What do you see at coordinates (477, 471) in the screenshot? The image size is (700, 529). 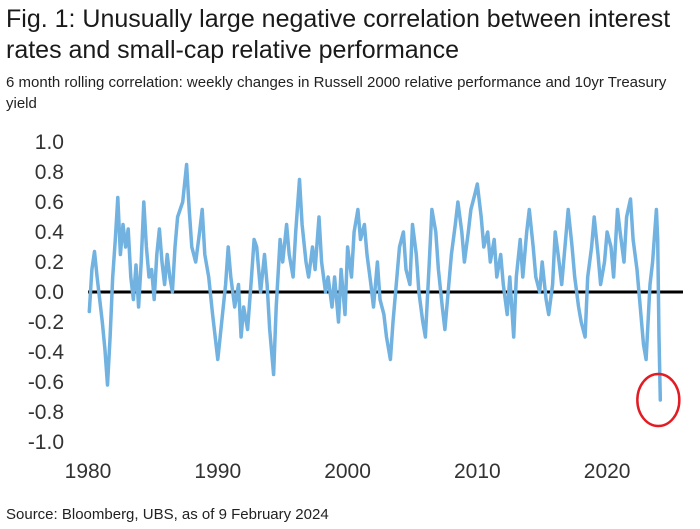 I see `x-tick-label: 2010` at bounding box center [477, 471].